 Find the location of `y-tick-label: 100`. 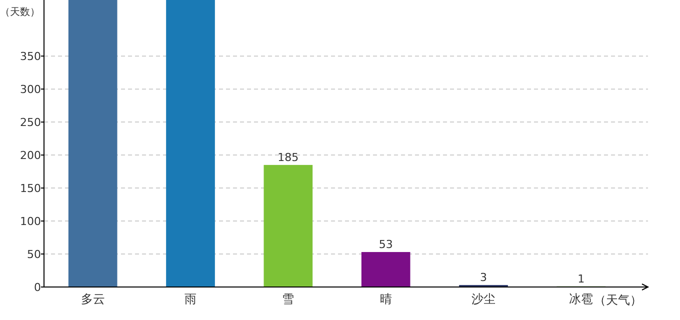

y-tick-label: 100 is located at coordinates (30, 221).